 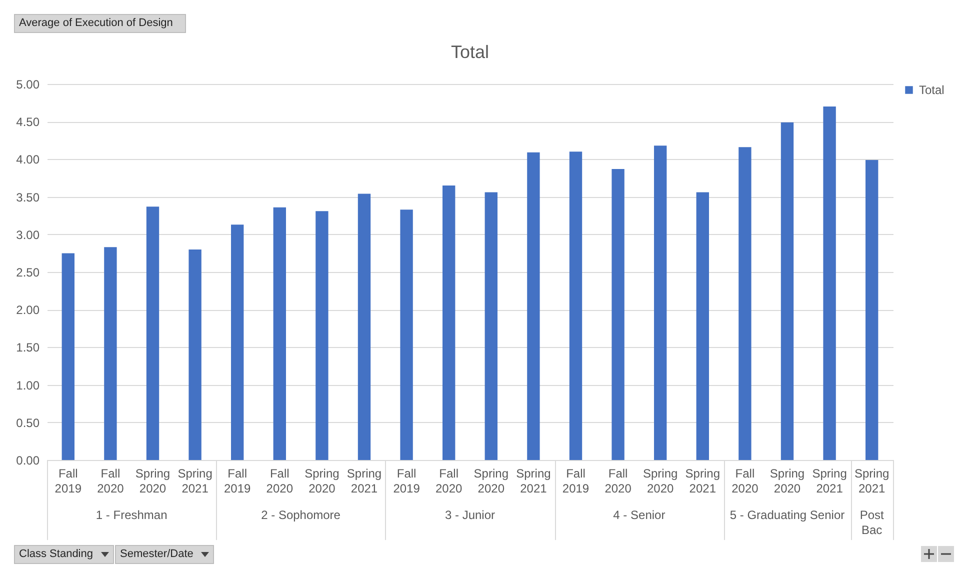 I want to click on y-tick-label: 2.00, so click(x=28, y=310).